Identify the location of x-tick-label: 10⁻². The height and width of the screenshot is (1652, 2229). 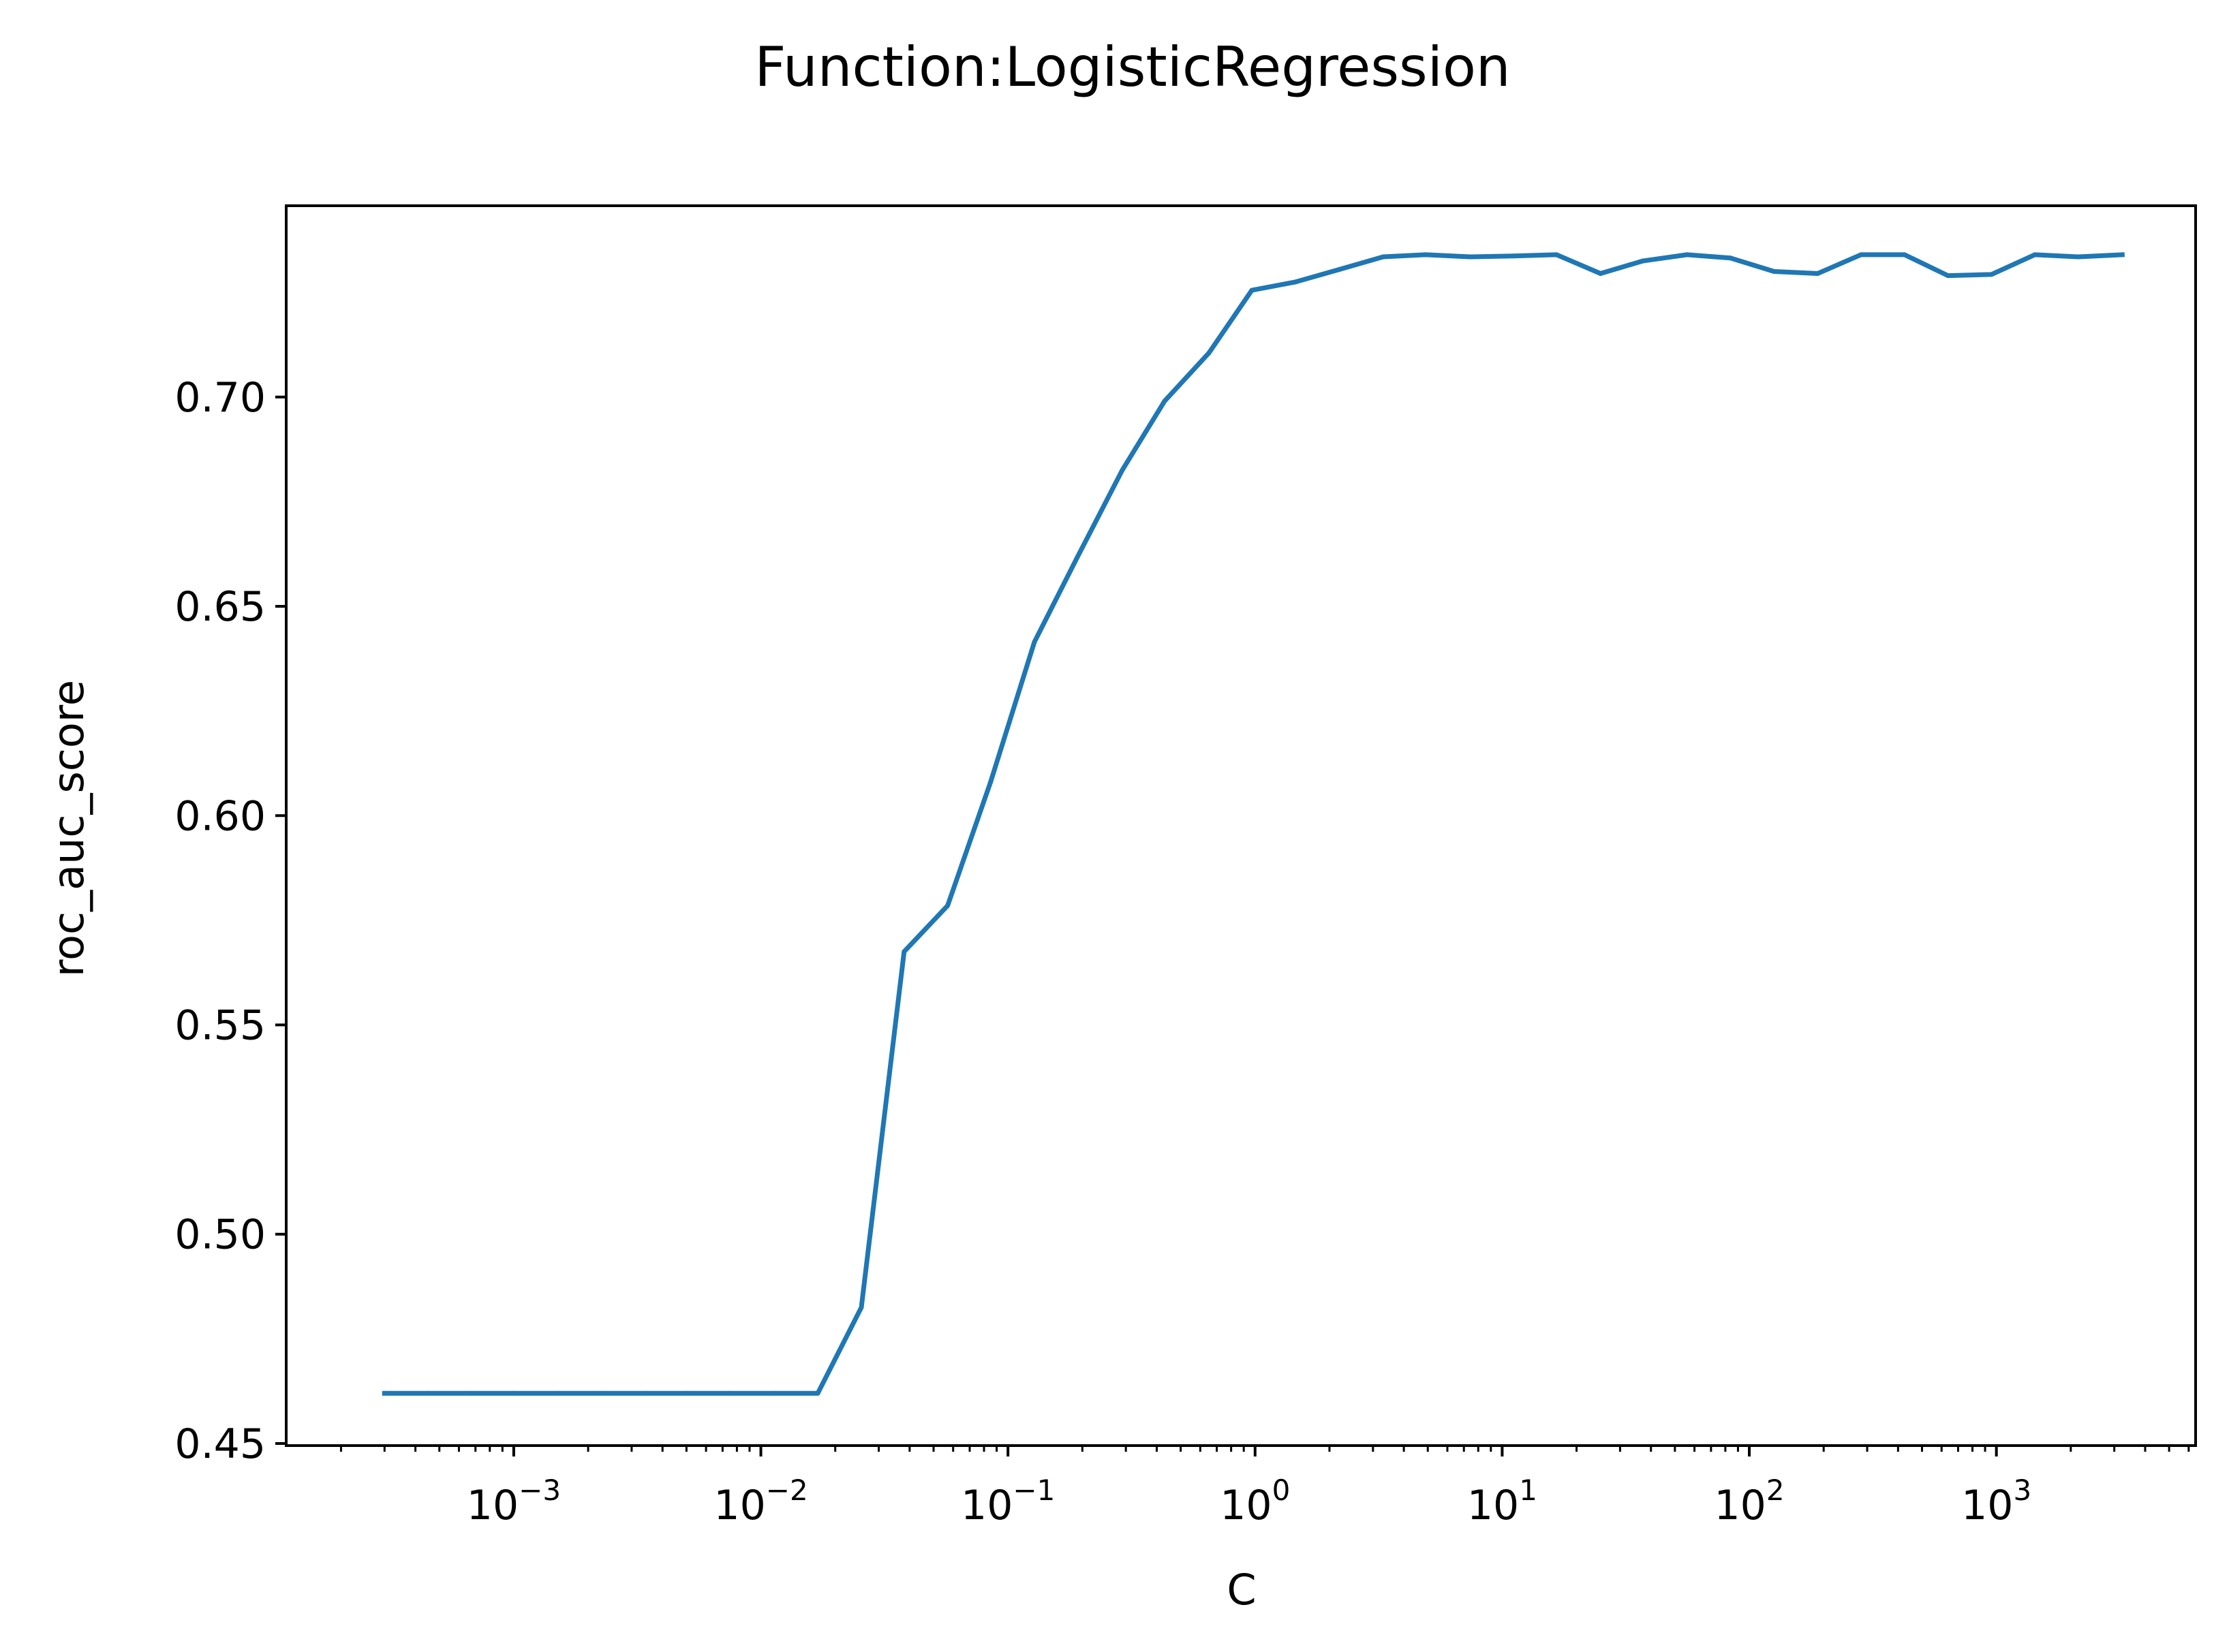
(761, 1501).